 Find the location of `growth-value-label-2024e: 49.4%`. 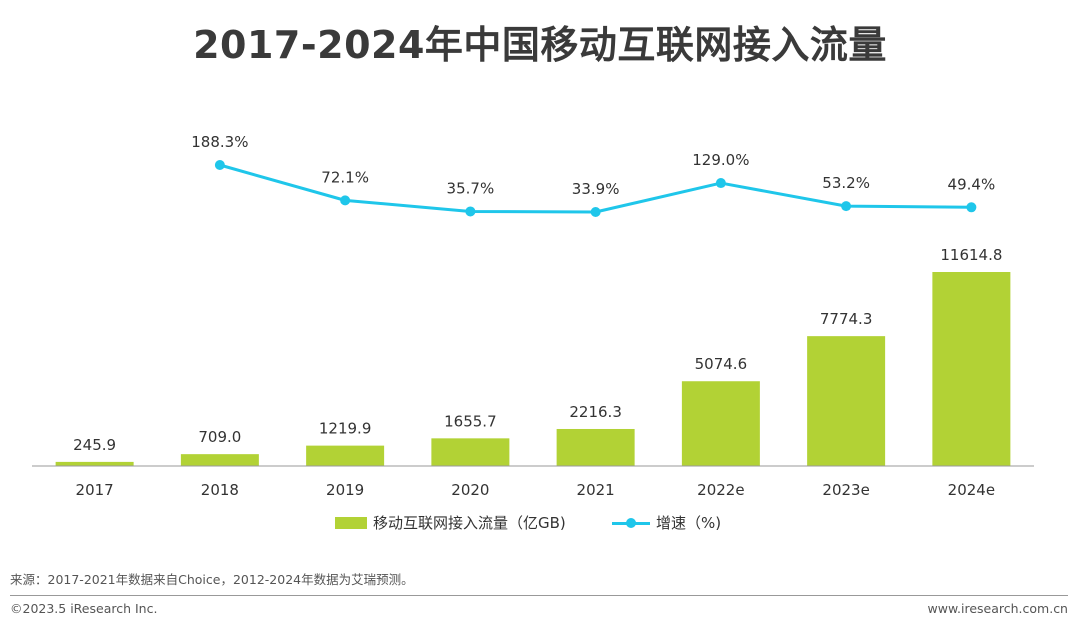

growth-value-label-2024e: 49.4% is located at coordinates (972, 184).